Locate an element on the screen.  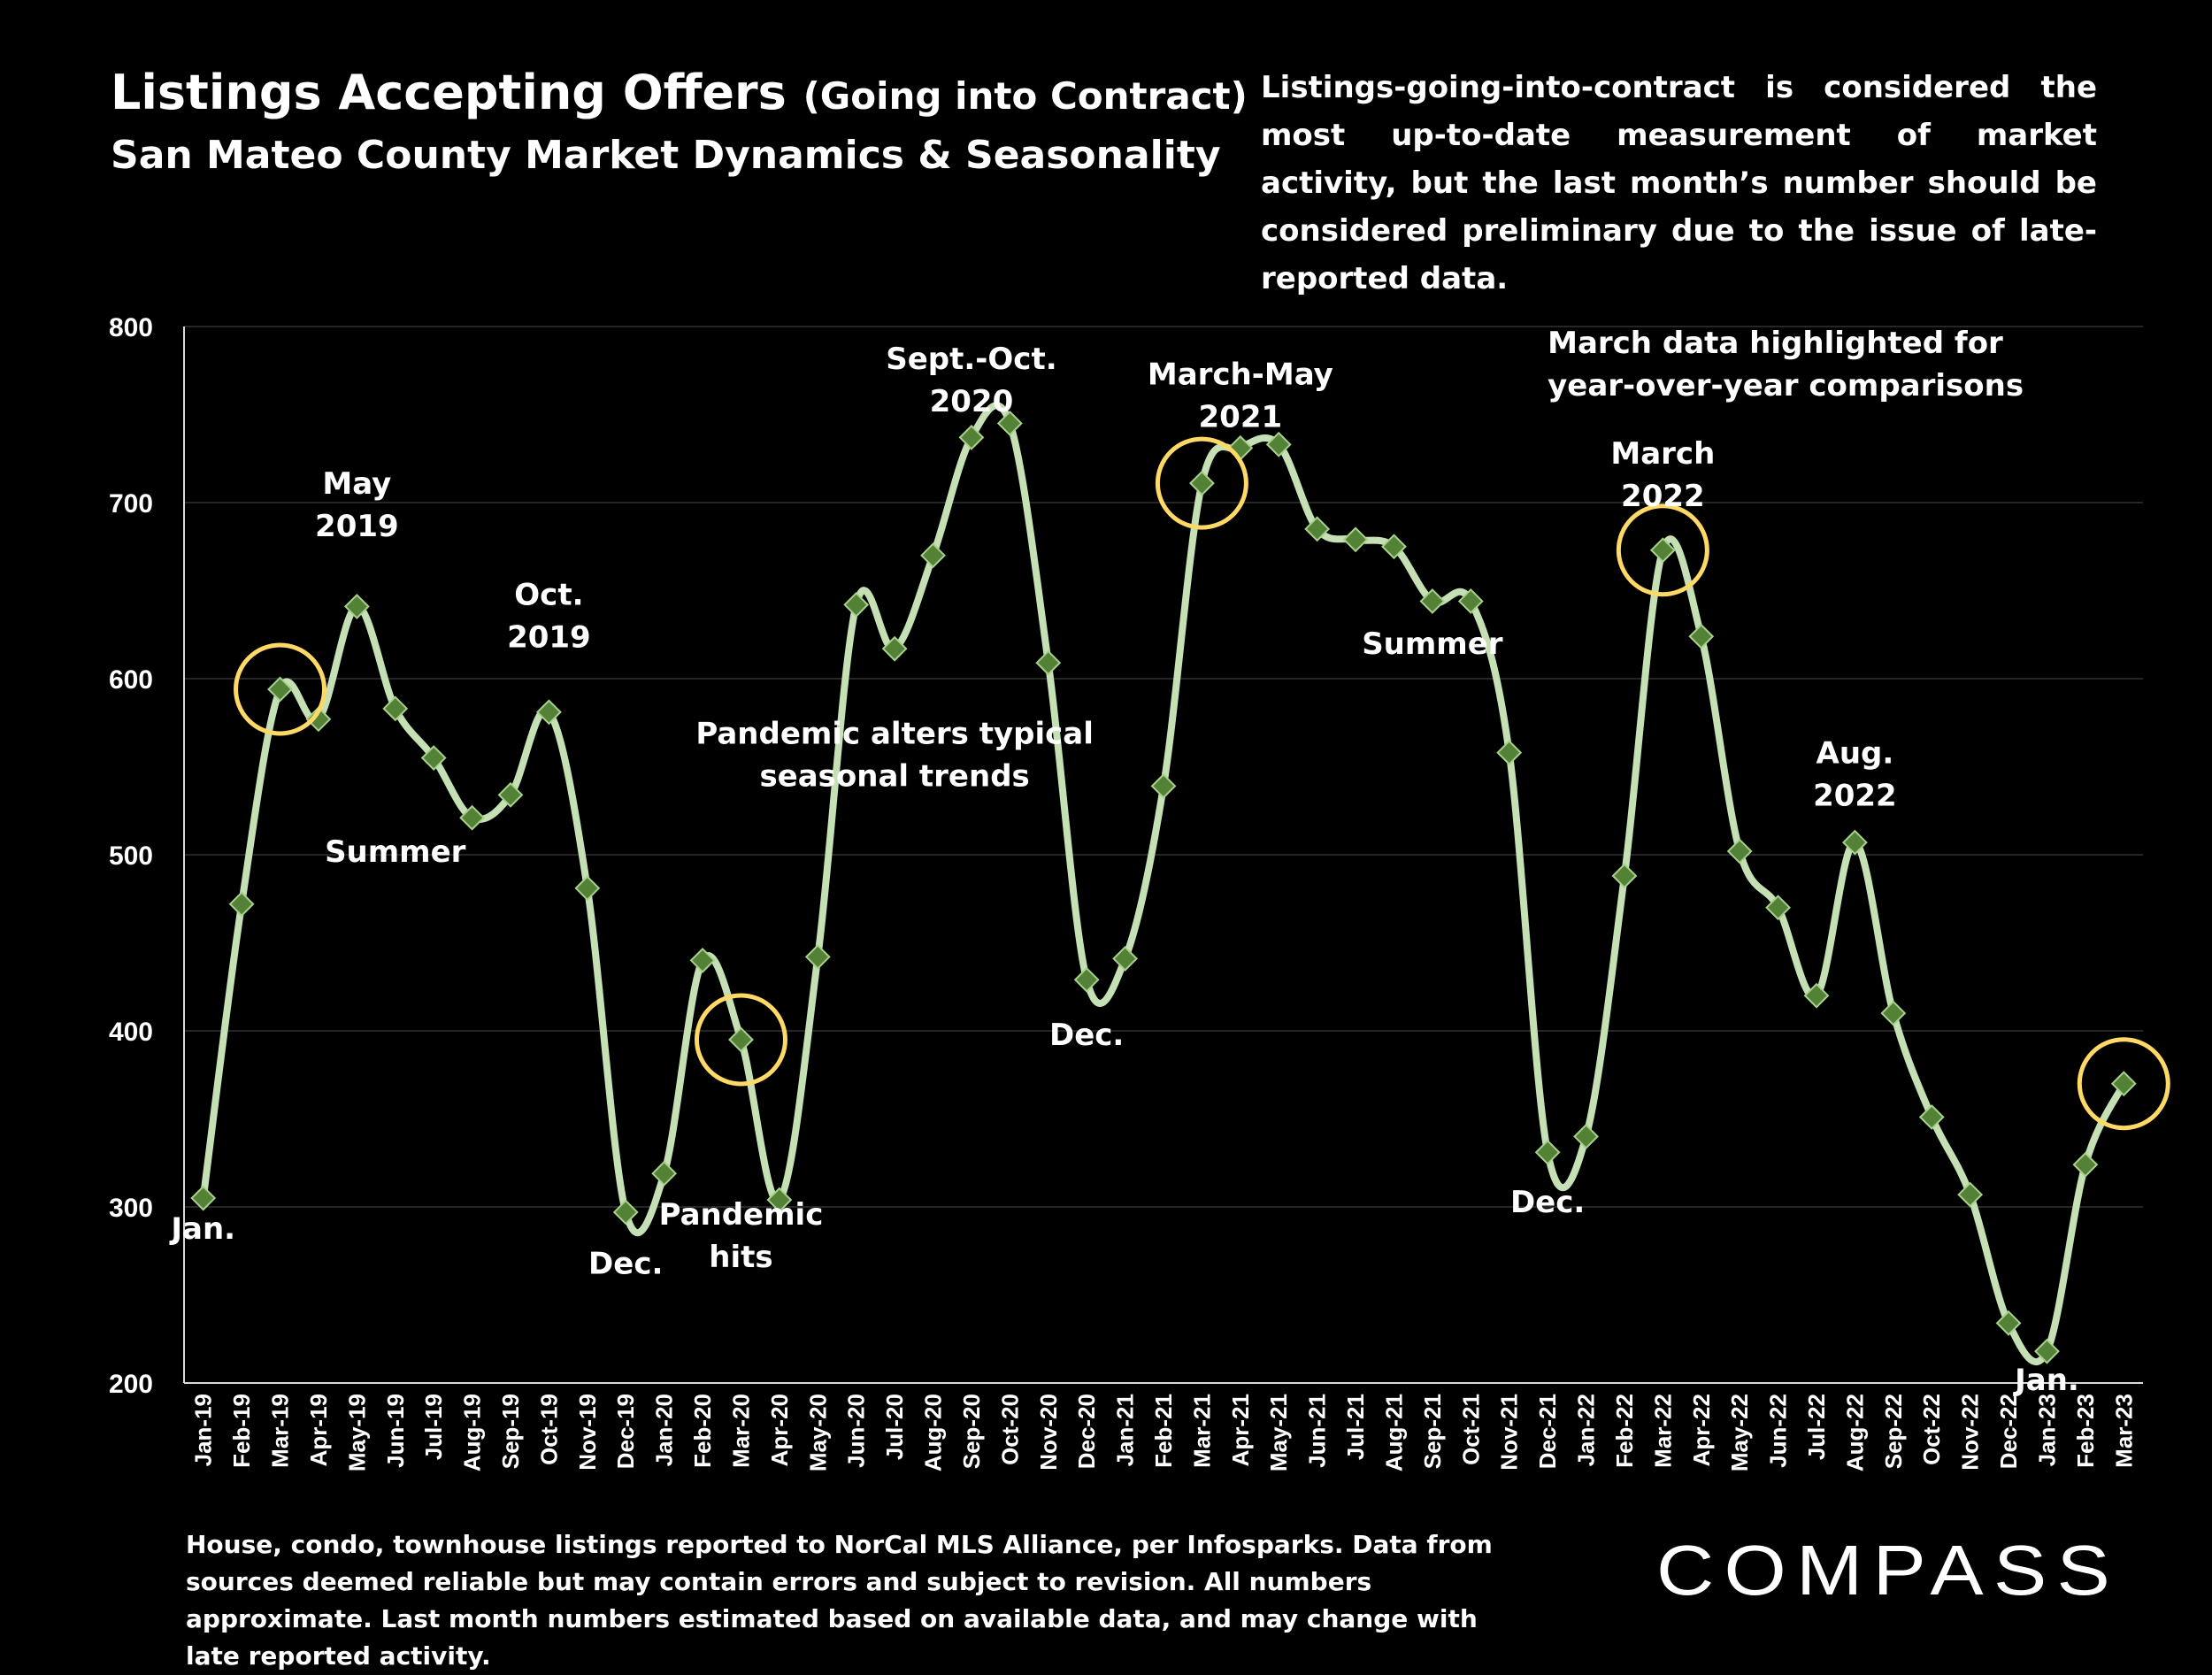
x-tick-label: May-21 is located at coordinates (1278, 1433).